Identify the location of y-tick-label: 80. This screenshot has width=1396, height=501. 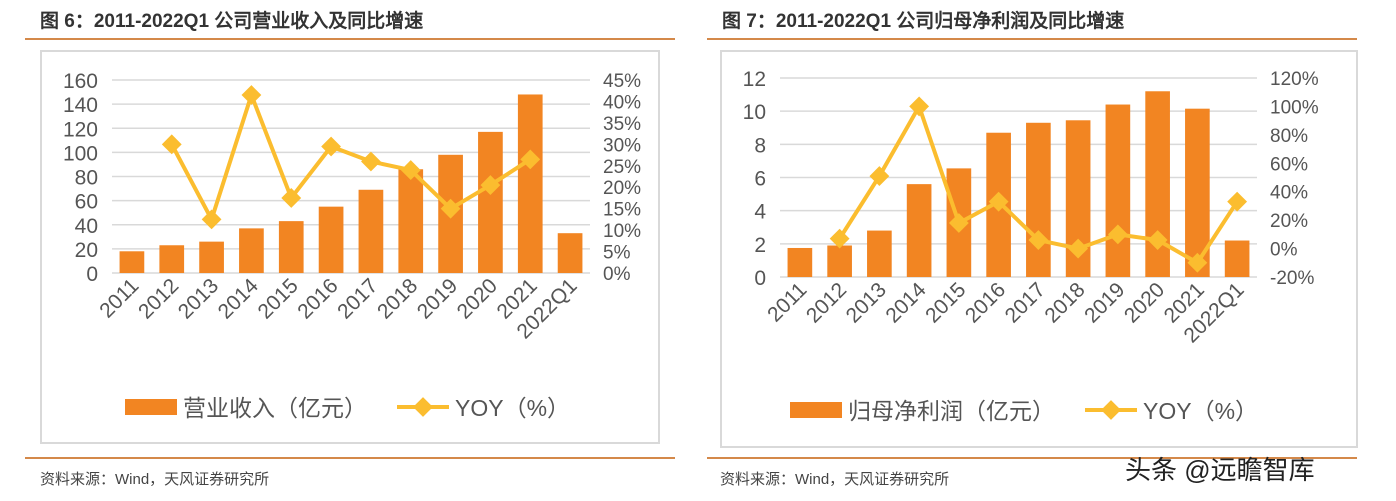
(86, 178).